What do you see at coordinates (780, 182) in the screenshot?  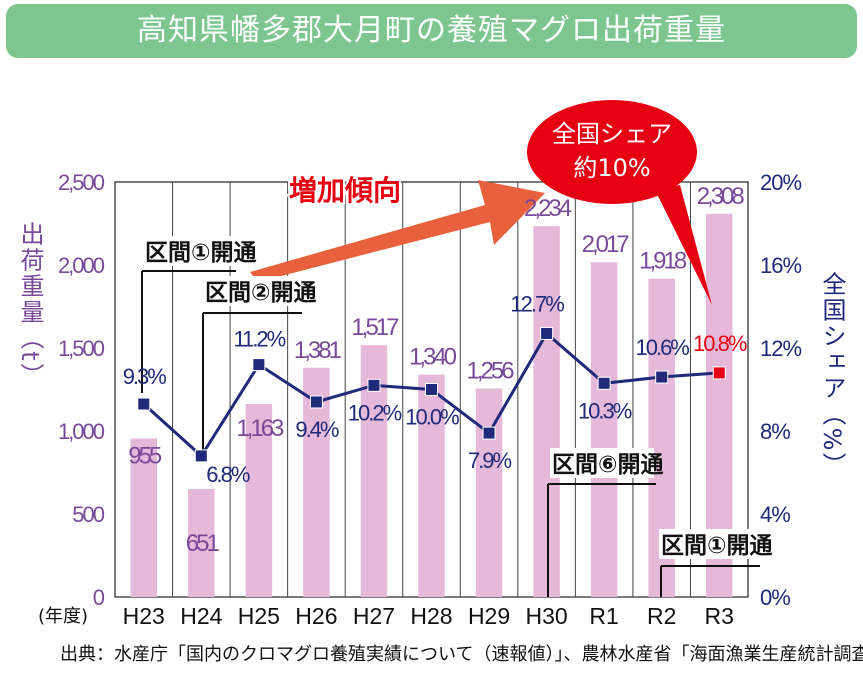 I see `right-tick-label: 20%` at bounding box center [780, 182].